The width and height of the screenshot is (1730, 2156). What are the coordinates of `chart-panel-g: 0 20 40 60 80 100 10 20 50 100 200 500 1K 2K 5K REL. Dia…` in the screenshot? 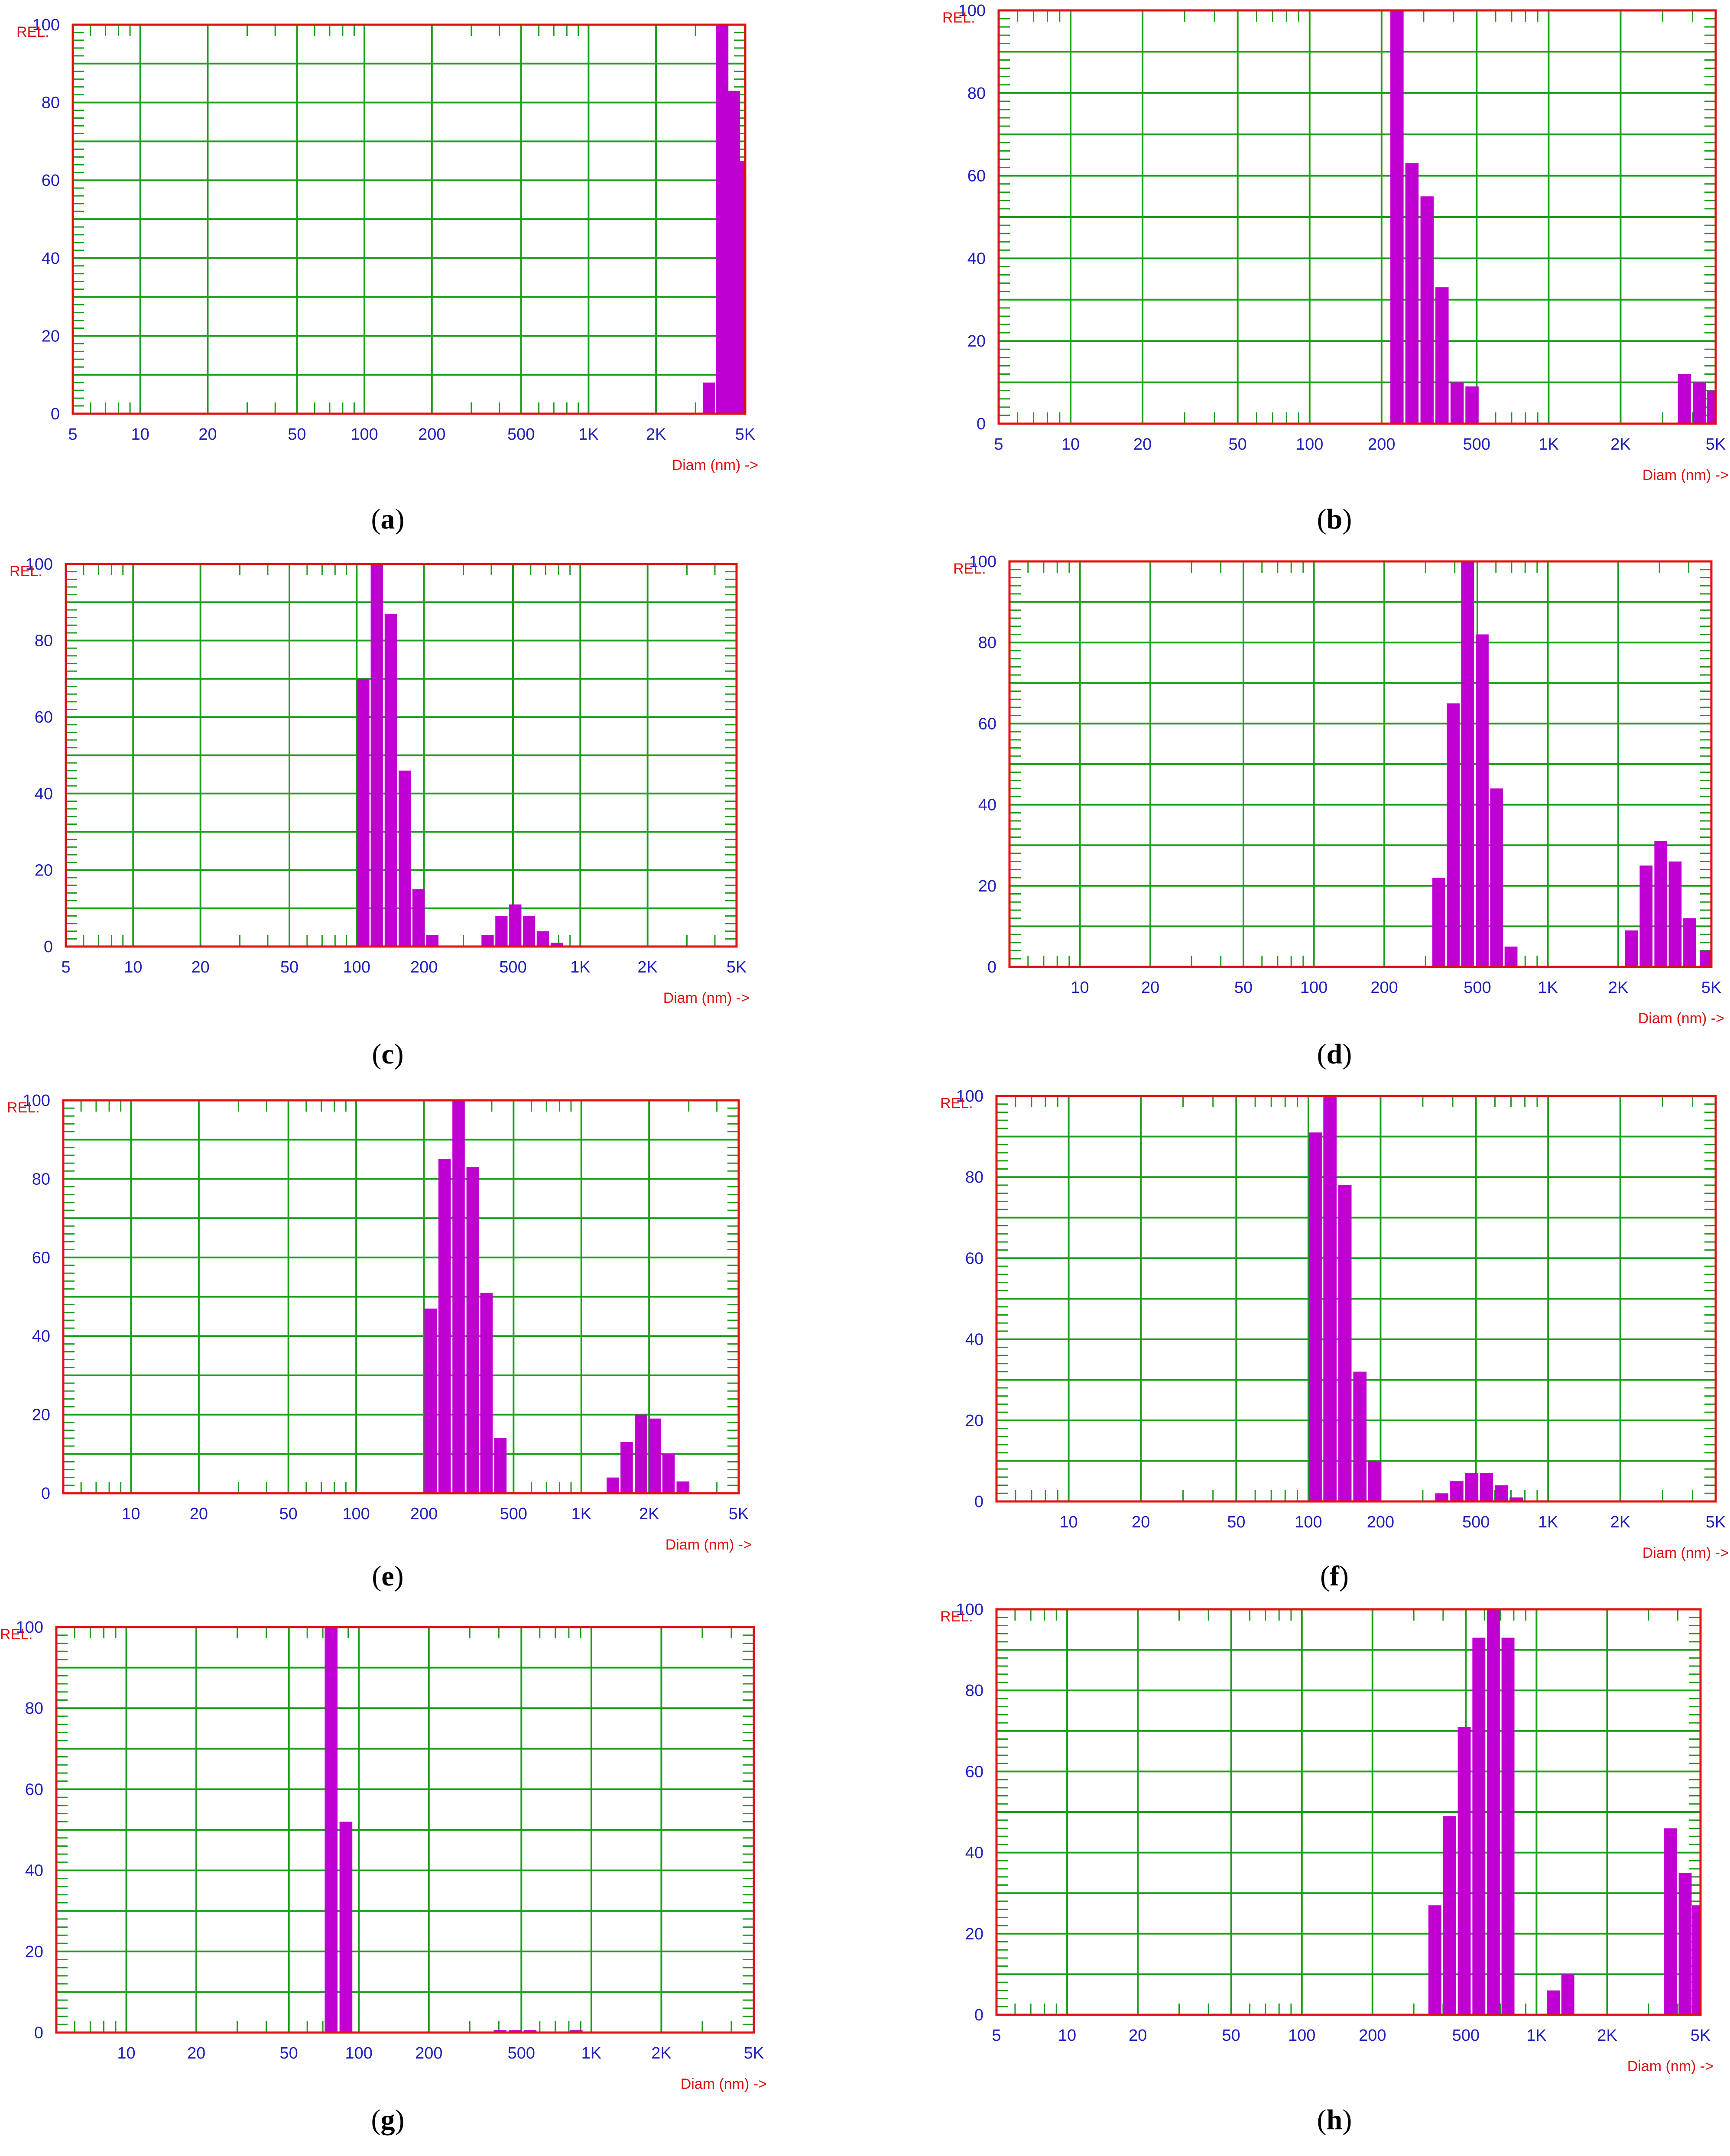 It's located at (383, 1855).